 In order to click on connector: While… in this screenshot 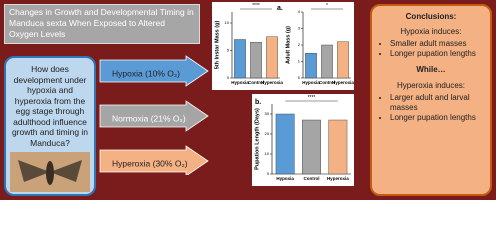, I will do `click(431, 69)`.